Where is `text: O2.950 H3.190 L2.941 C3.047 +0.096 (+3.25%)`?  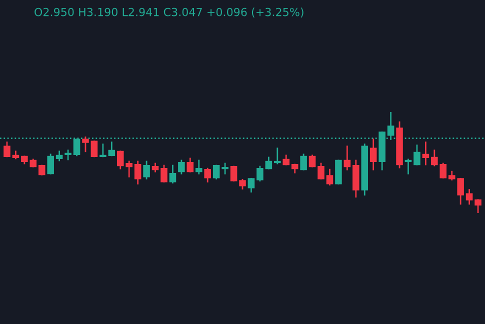
text: O2.950 H3.190 L2.941 C3.047 +0.096 (+3.25%) is located at coordinates (169, 13).